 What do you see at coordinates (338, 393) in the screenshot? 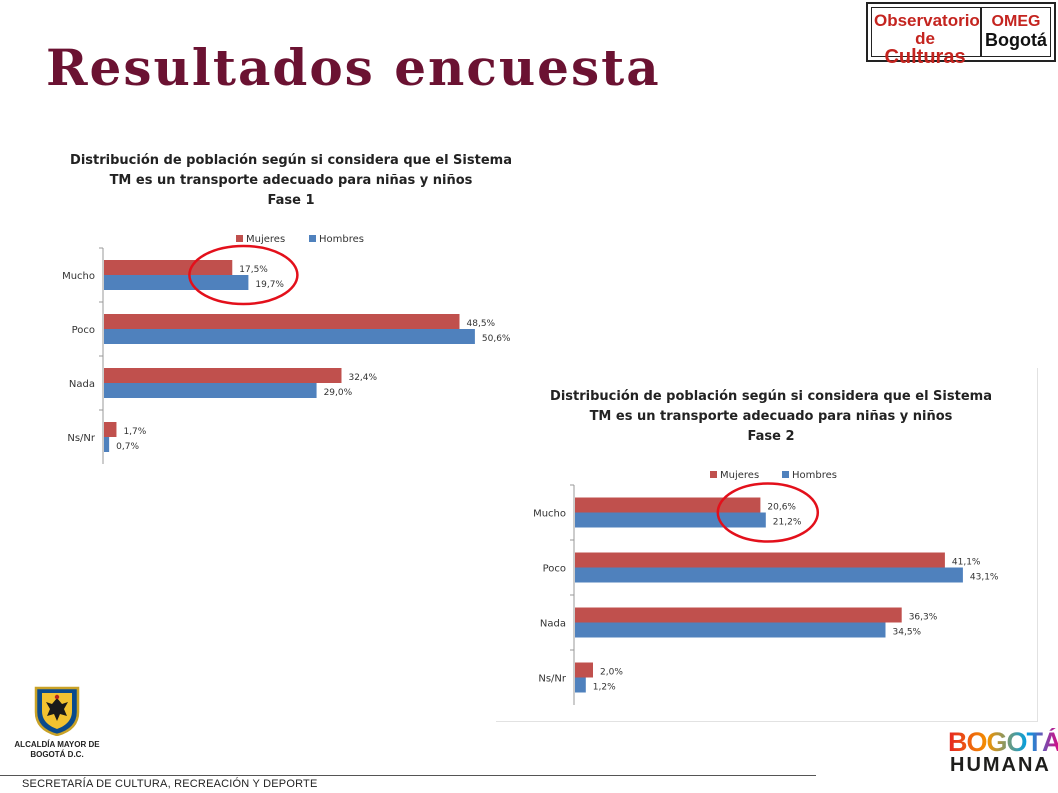
I see `data-label: 29,0%` at bounding box center [338, 393].